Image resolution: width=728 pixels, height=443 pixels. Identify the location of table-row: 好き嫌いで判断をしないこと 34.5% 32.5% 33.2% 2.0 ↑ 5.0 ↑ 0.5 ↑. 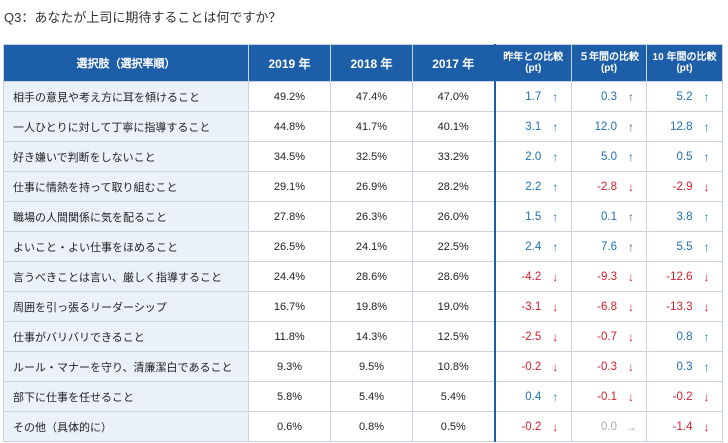
(363, 156).